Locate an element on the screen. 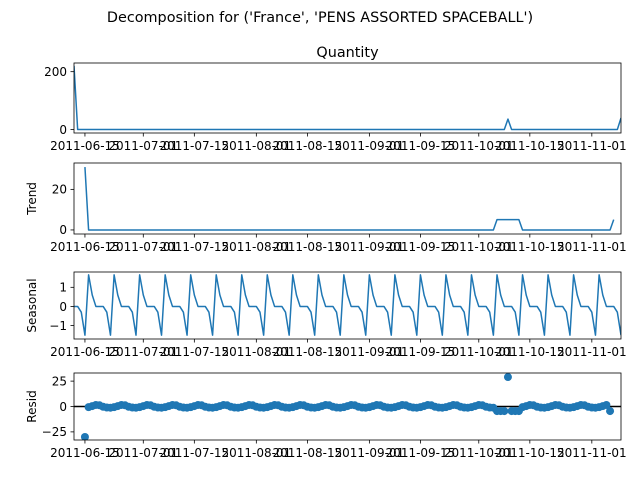  y-tick-label: 1 is located at coordinates (63, 288).